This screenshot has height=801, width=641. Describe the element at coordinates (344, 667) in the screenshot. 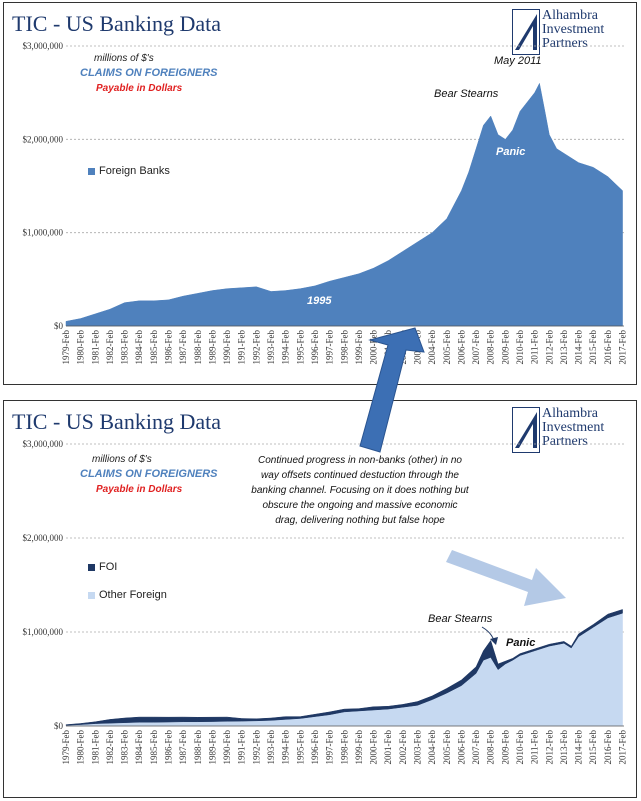

I see `series-area-foi` at that location.